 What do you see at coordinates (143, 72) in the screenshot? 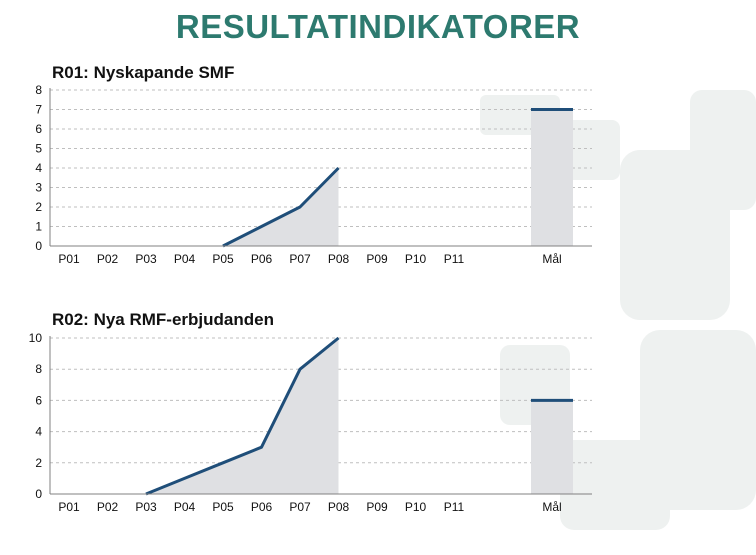
I see `chart-title-r01: R01: Nyskapande SMF` at bounding box center [143, 72].